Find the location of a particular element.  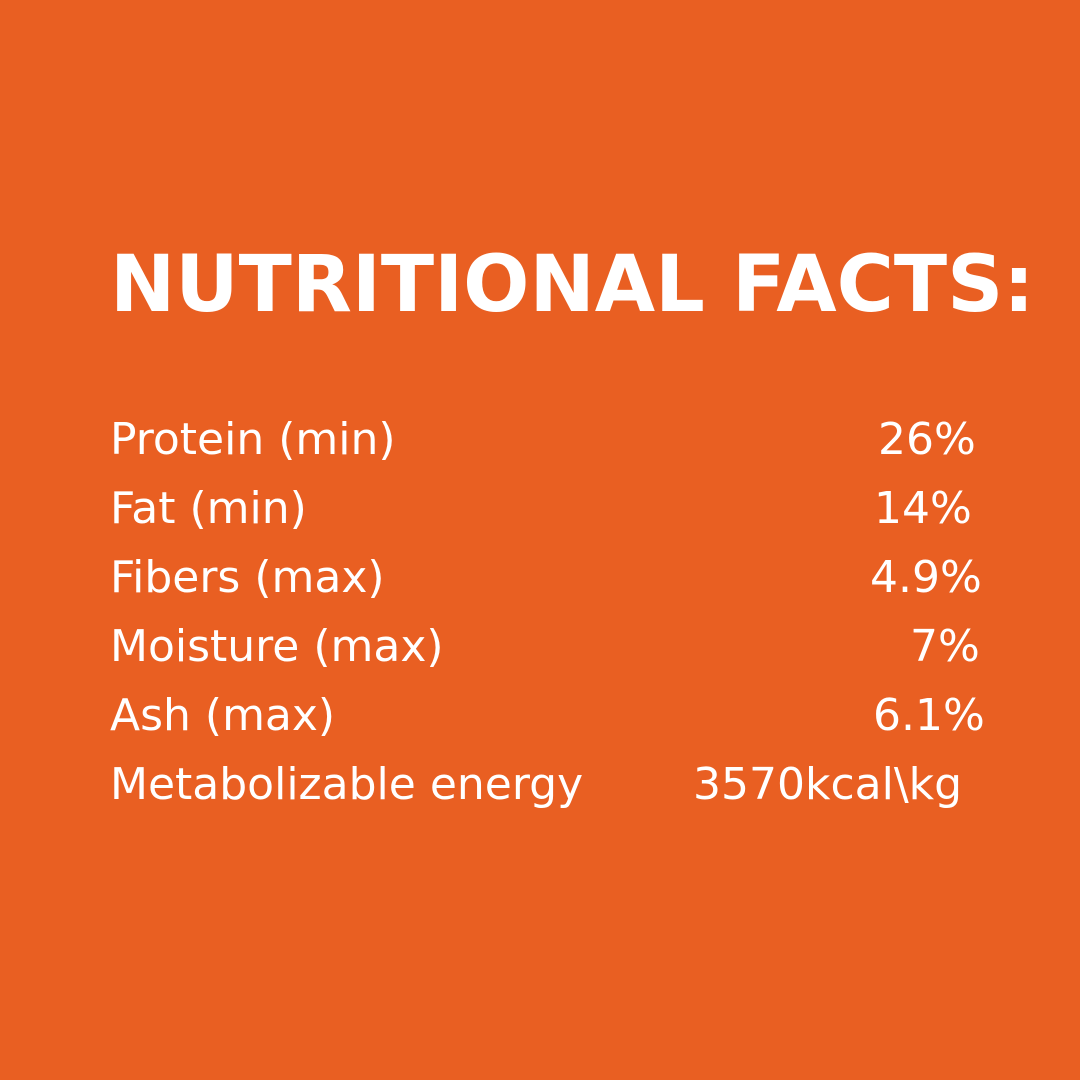

nutrient-label: Moisture (max) is located at coordinates (277, 646).